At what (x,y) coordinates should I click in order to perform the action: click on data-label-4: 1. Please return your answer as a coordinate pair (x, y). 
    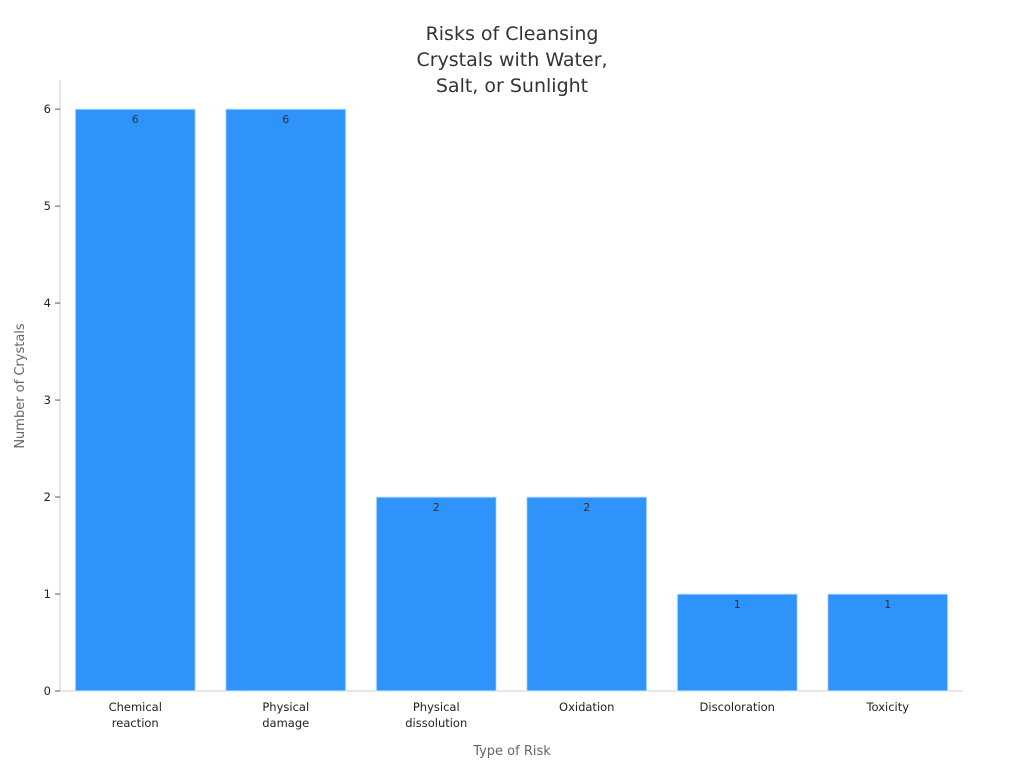
    Looking at the image, I should click on (737, 604).